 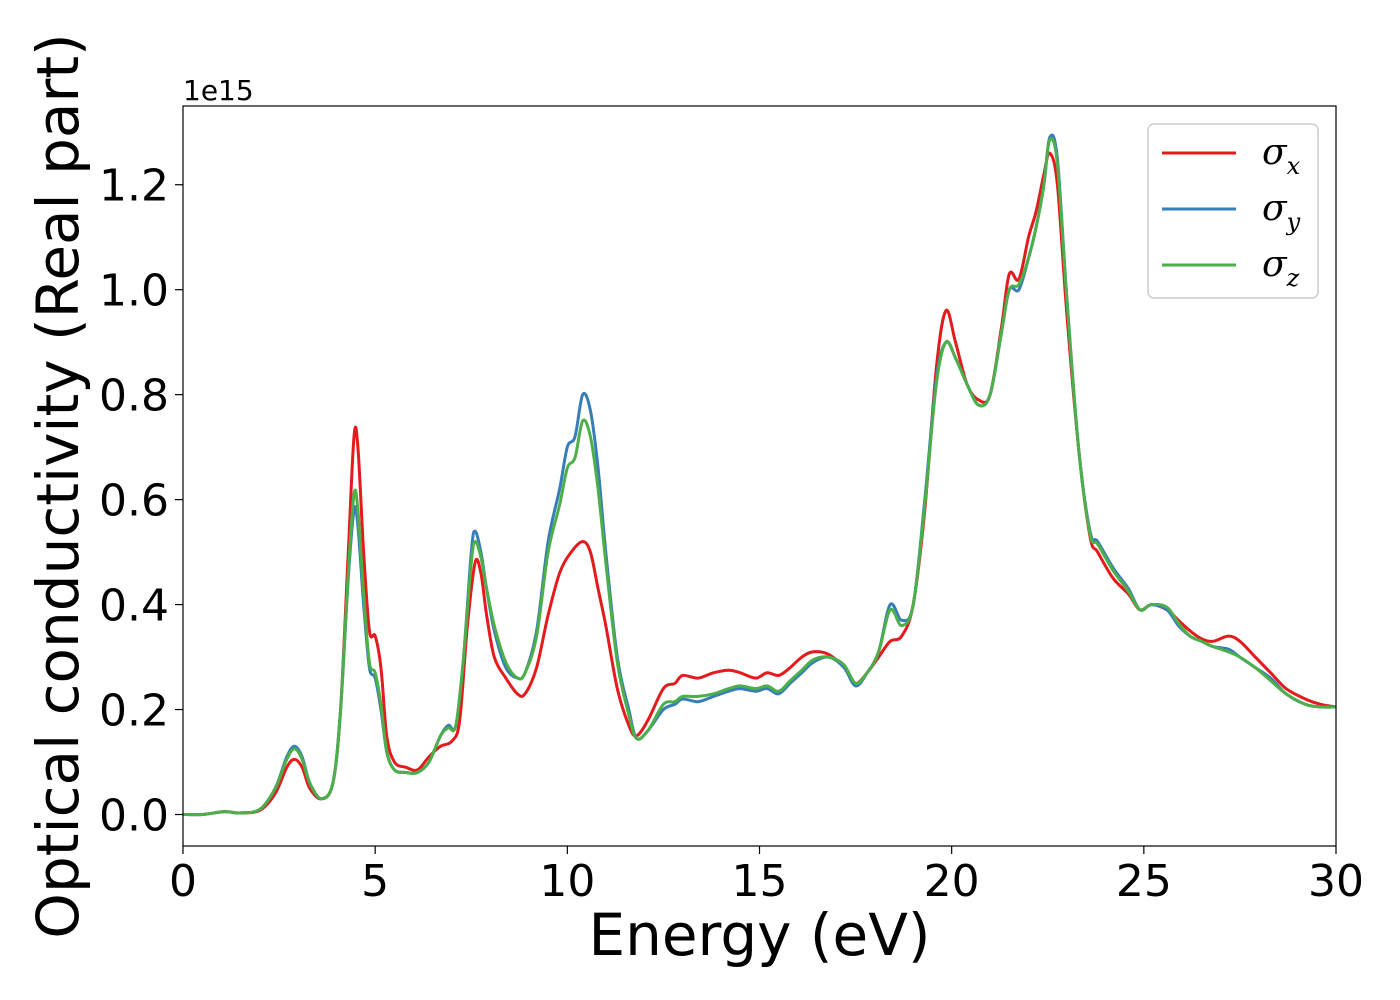 What do you see at coordinates (1293, 222) in the screenshot?
I see `legend-subscript: y` at bounding box center [1293, 222].